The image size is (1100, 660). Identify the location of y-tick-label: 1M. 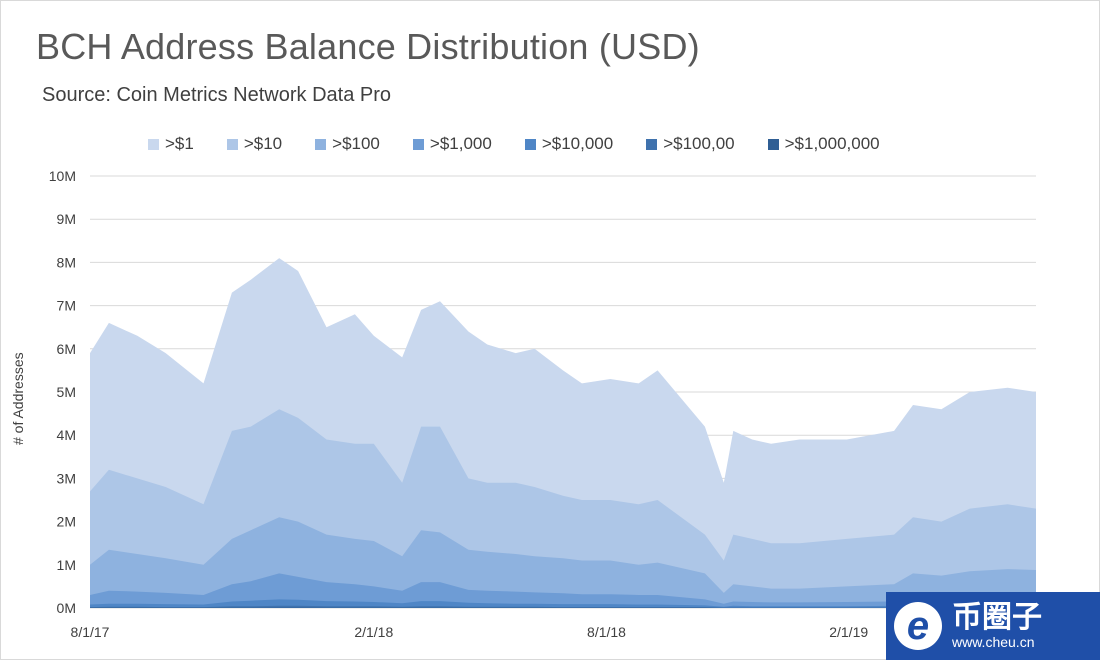
(66, 565).